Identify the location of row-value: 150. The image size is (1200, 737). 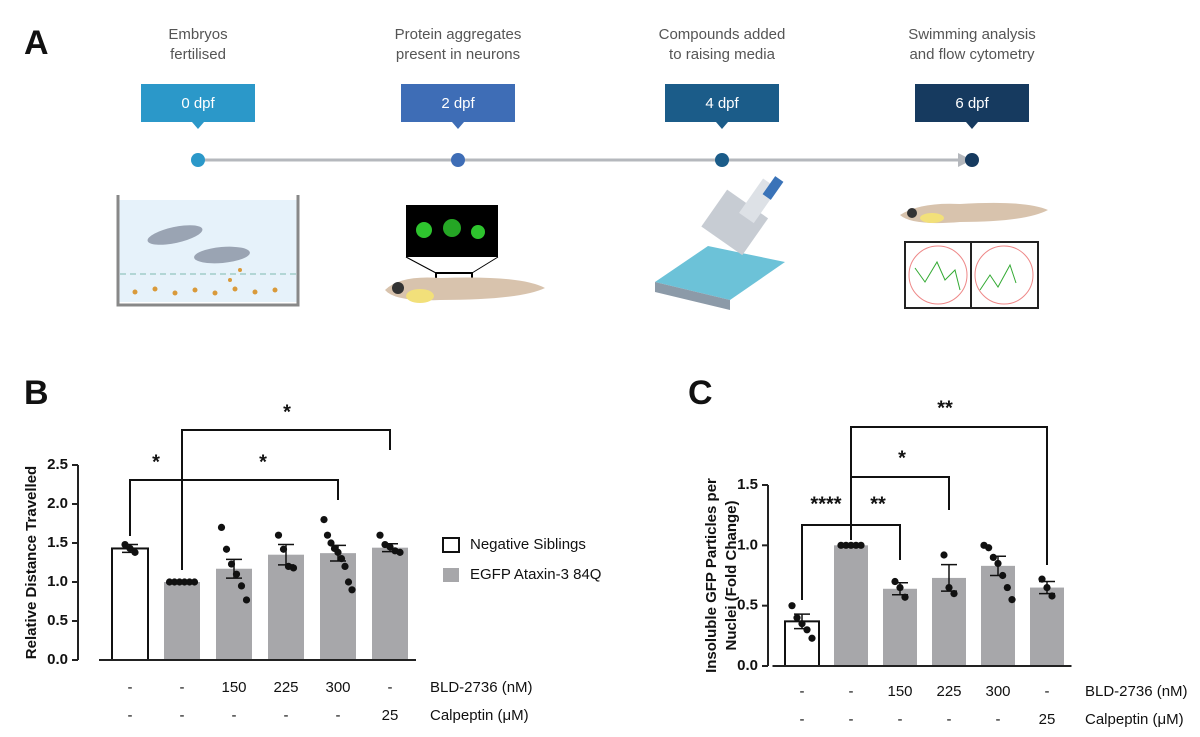
(233, 687).